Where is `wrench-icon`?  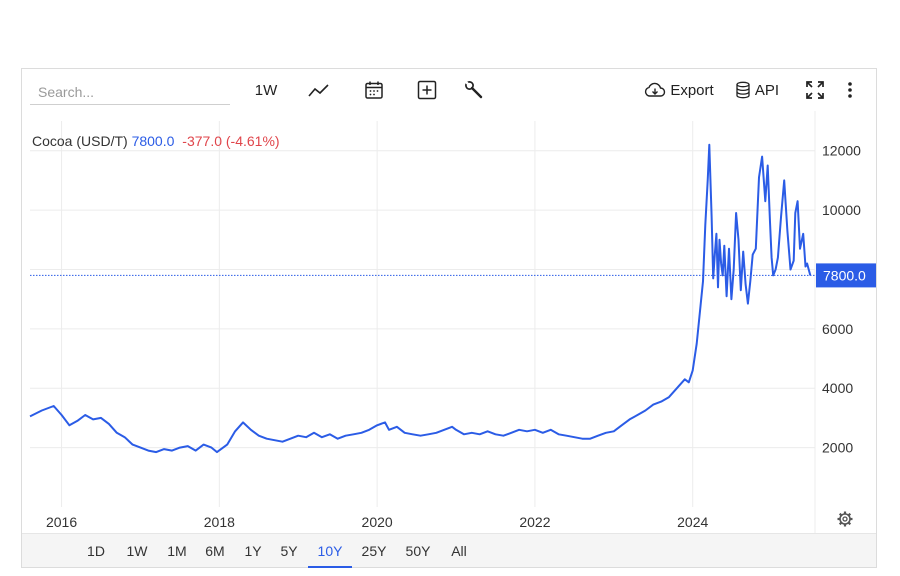
wrench-icon is located at coordinates (474, 90).